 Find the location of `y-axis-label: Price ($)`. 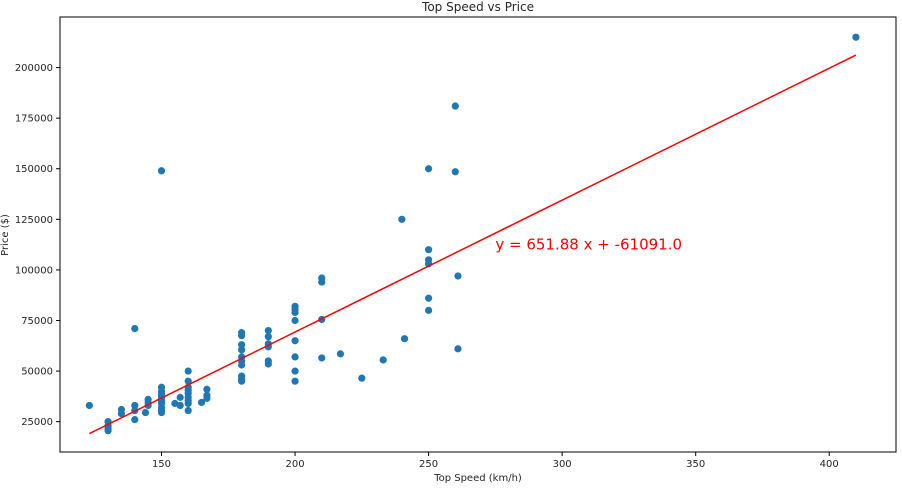

y-axis-label: Price ($) is located at coordinates (5, 235).